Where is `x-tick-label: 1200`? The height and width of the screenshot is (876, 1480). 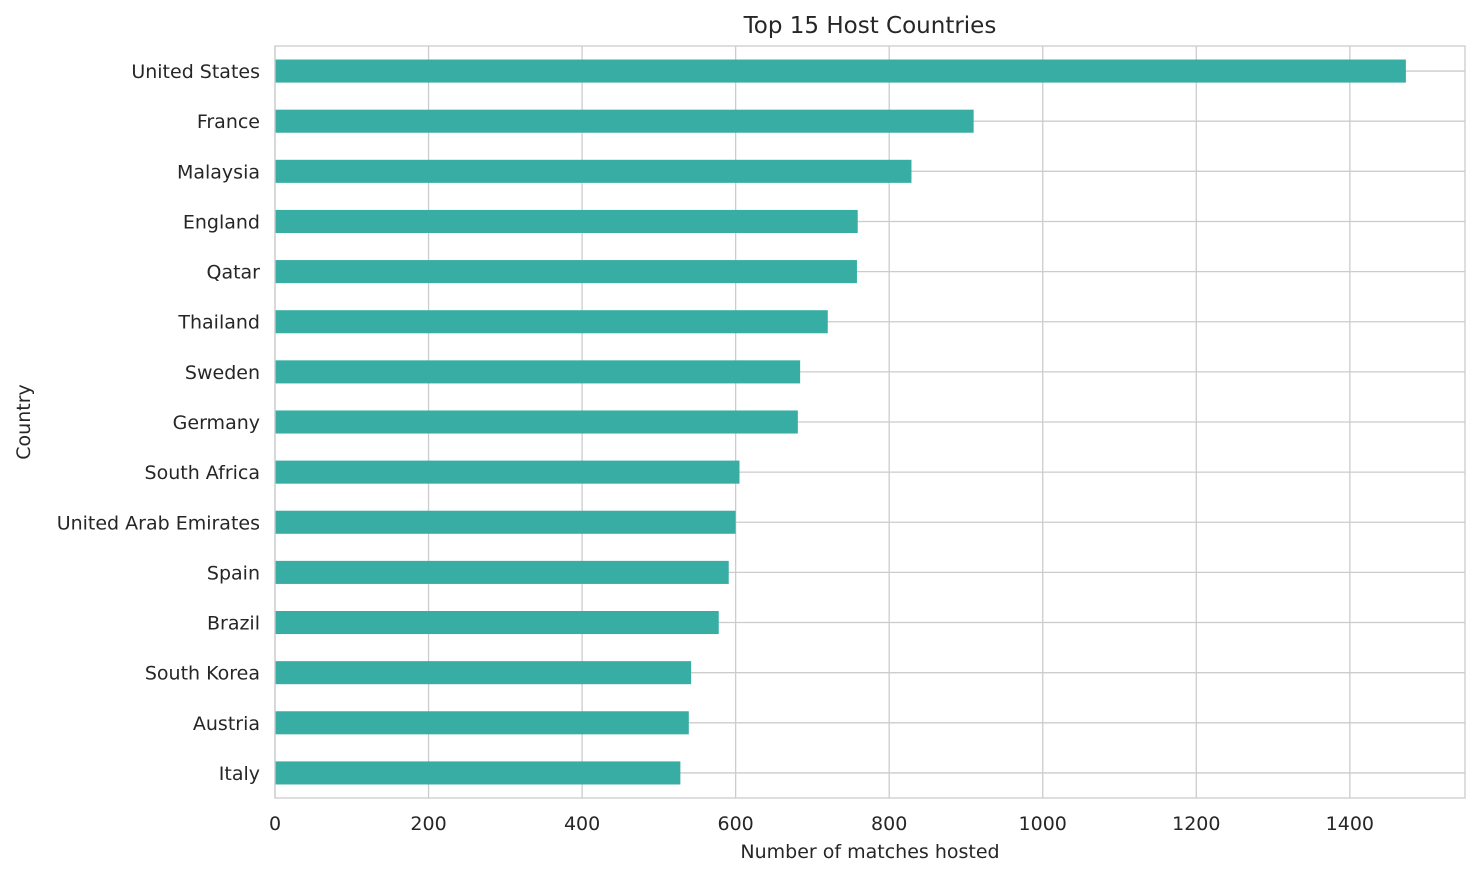
x-tick-label: 1200 is located at coordinates (1196, 824).